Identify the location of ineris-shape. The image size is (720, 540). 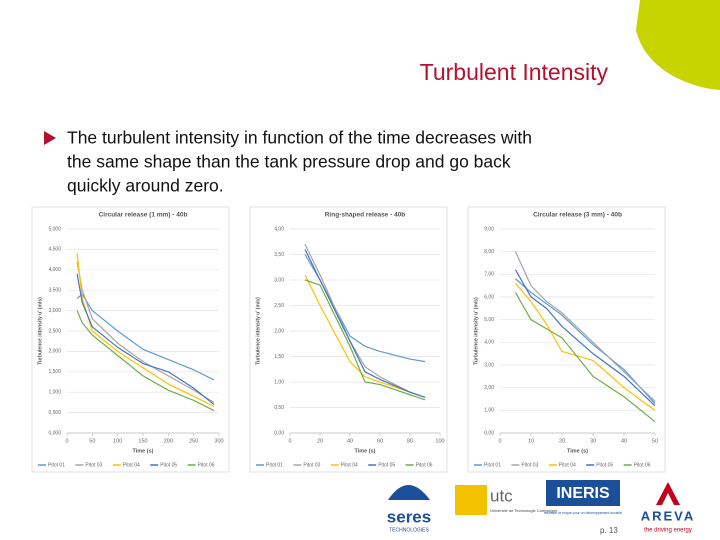
(583, 493).